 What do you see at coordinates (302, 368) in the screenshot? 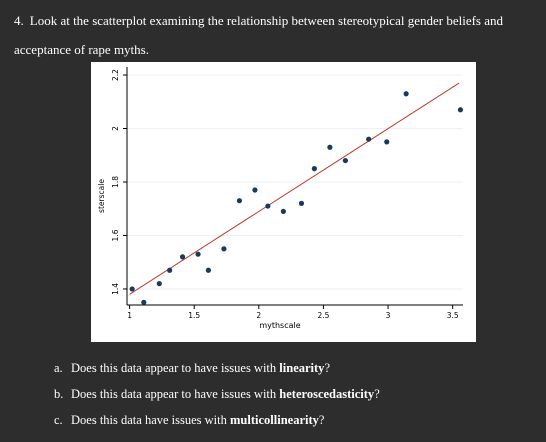
I see `subquestion-keyword: linearity` at bounding box center [302, 368].